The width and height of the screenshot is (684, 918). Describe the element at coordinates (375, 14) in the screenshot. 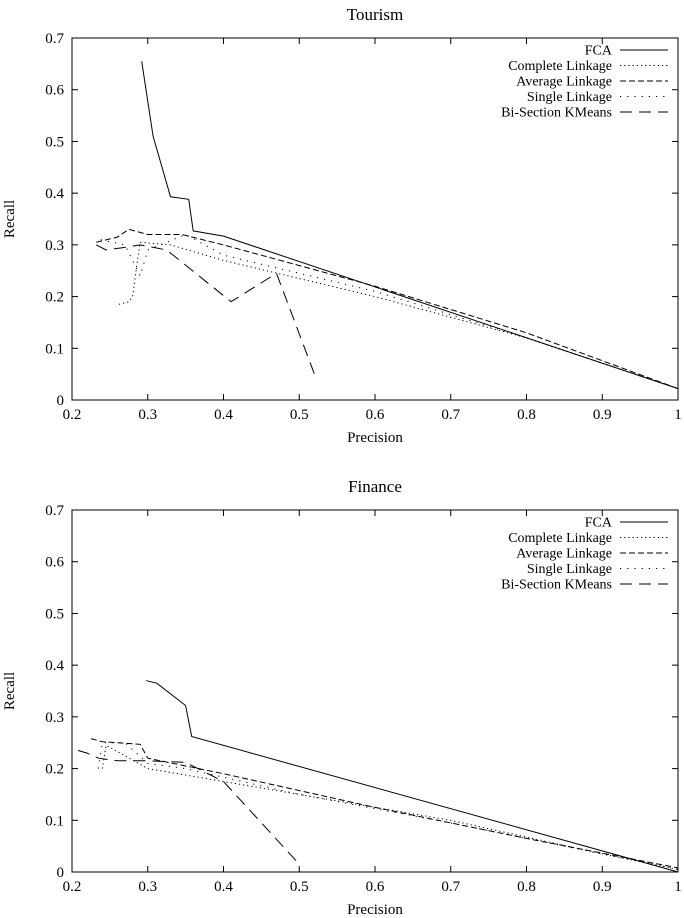

I see `chart-title: Tourism` at that location.